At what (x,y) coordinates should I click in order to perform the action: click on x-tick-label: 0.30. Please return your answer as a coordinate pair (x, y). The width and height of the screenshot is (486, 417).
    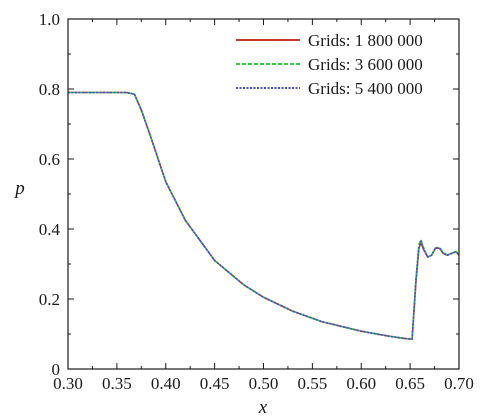
    Looking at the image, I should click on (68, 383).